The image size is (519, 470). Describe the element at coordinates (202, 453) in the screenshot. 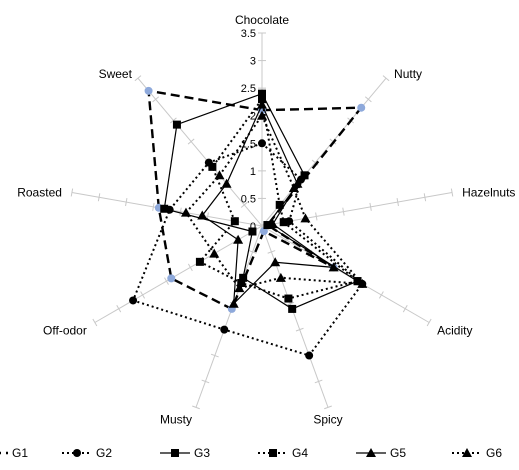

I see `legend-g3-label: G3` at that location.